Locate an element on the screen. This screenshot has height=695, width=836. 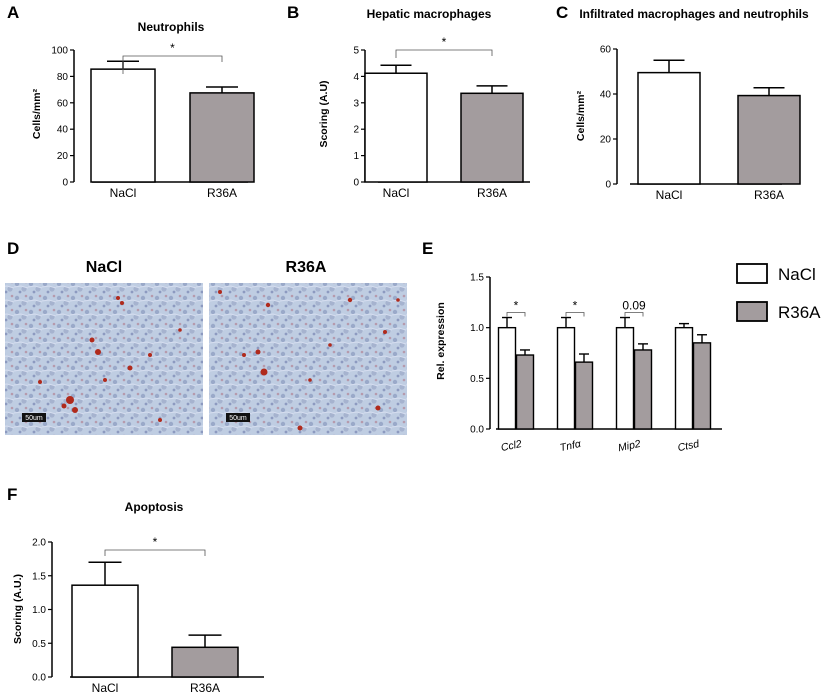
panel-letter-c: C is located at coordinates (562, 12).